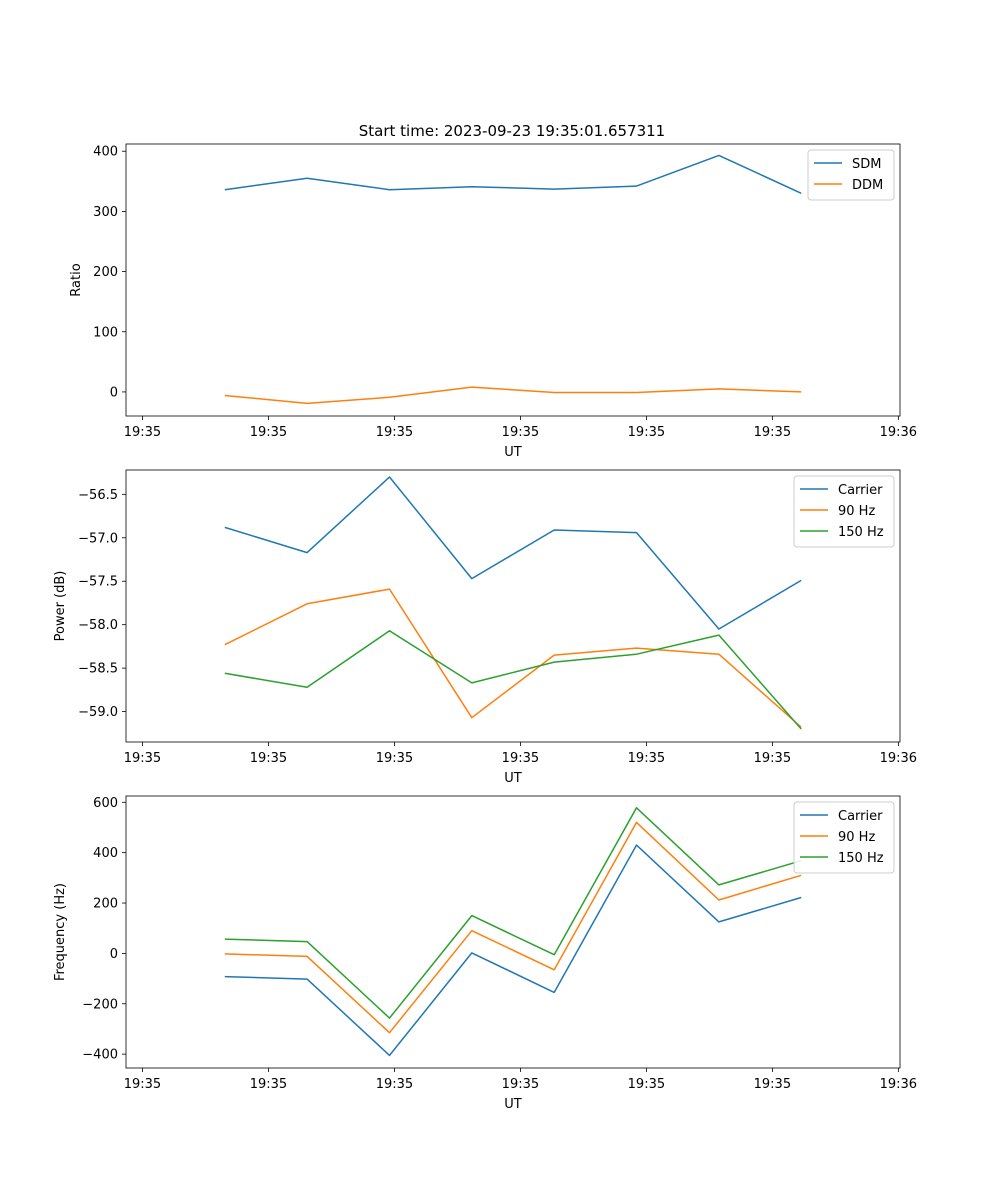 This screenshot has width=1000, height=1200. What do you see at coordinates (60, 606) in the screenshot?
I see `y-axis-label: Power (dB)` at bounding box center [60, 606].